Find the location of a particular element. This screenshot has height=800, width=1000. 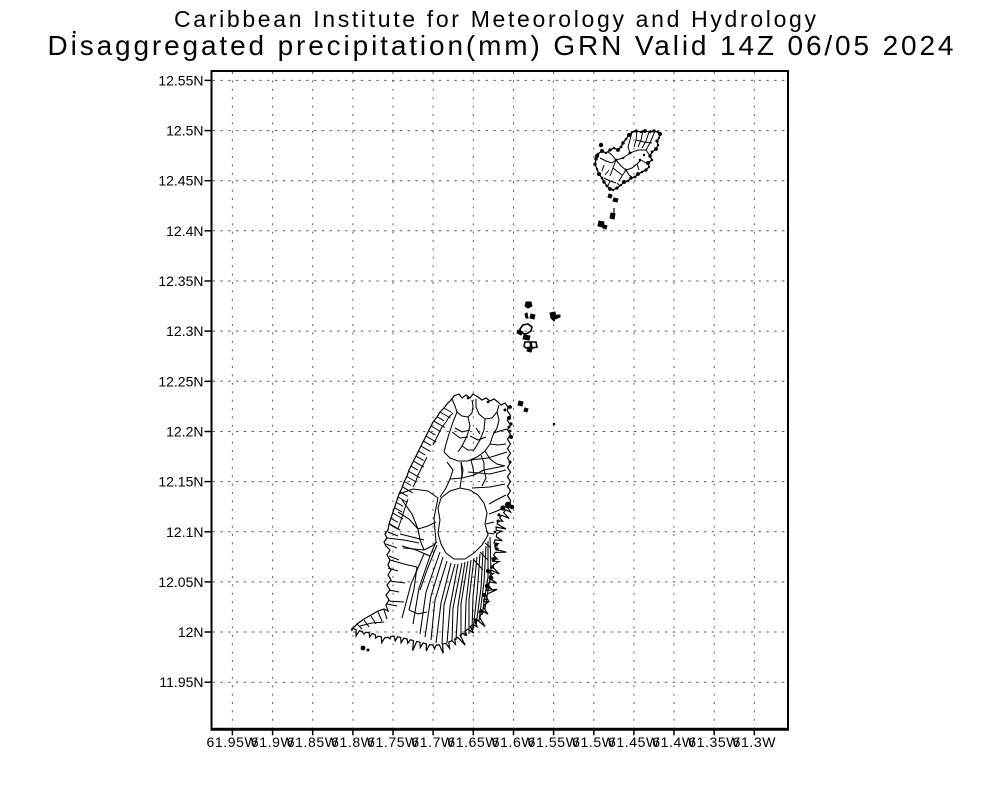

svg-text: 61.8W is located at coordinates (353, 742).